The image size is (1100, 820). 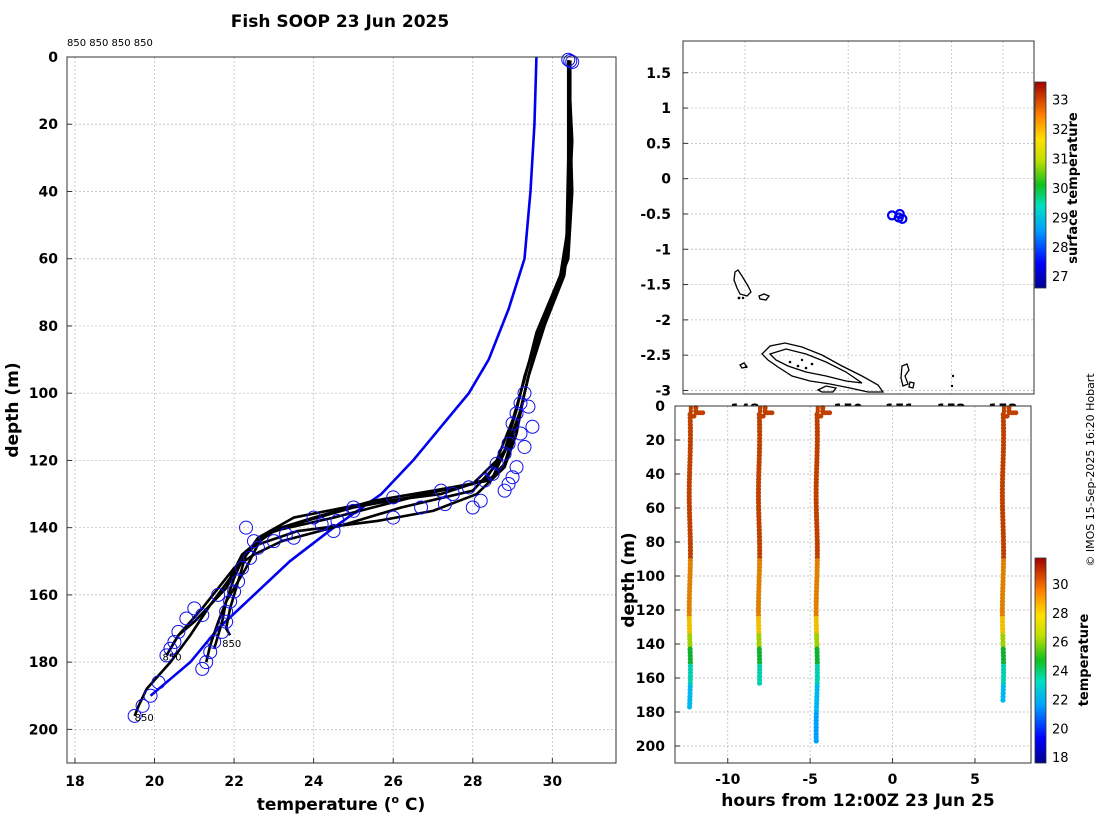 What do you see at coordinates (1060, 130) in the screenshot?
I see `surface-temperature-tick-32: 32` at bounding box center [1060, 130].